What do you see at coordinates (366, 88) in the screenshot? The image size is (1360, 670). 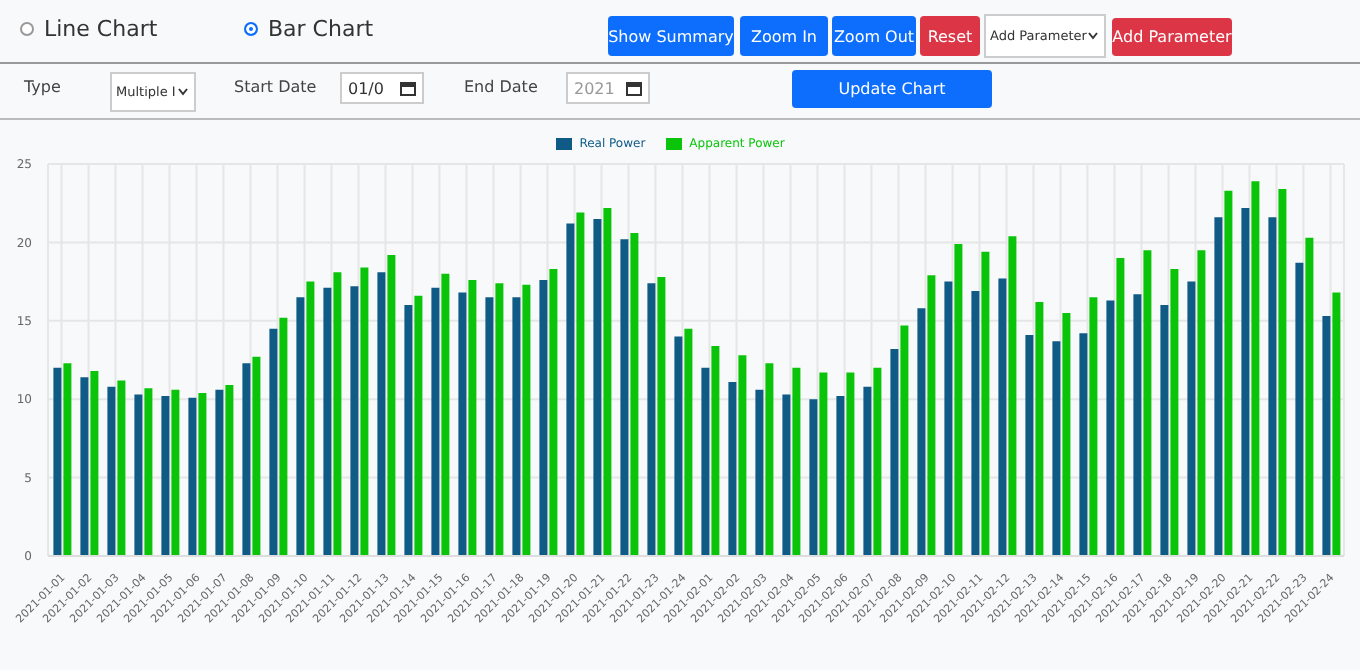 I see `text: 01/0` at bounding box center [366, 88].